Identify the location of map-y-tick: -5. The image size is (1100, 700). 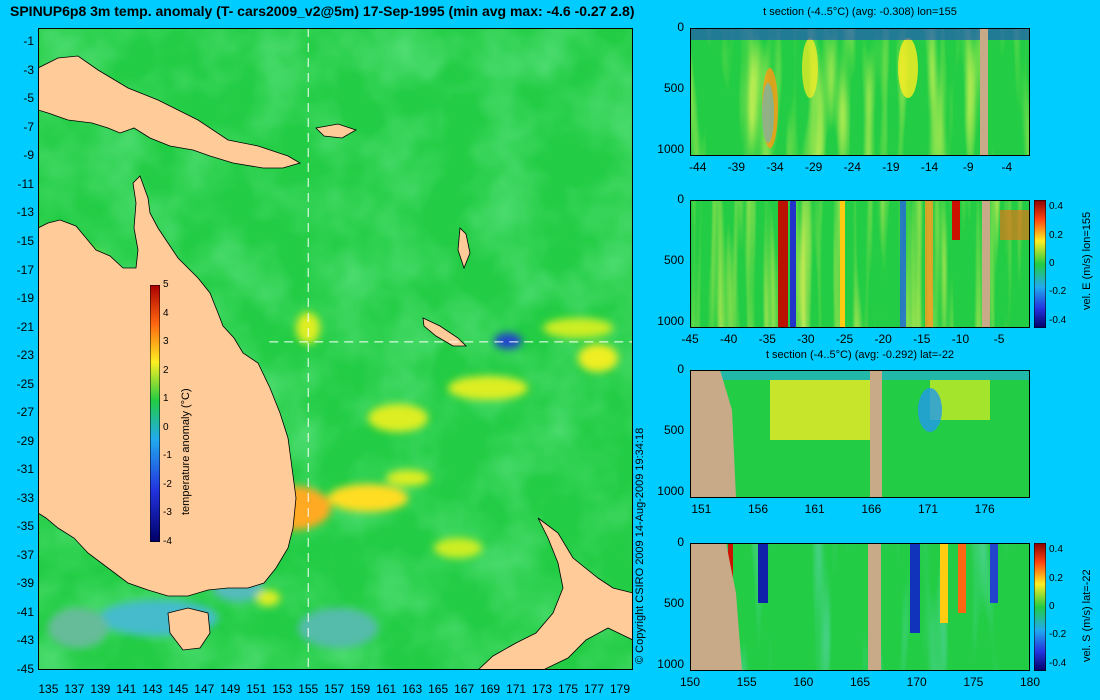
(28, 98).